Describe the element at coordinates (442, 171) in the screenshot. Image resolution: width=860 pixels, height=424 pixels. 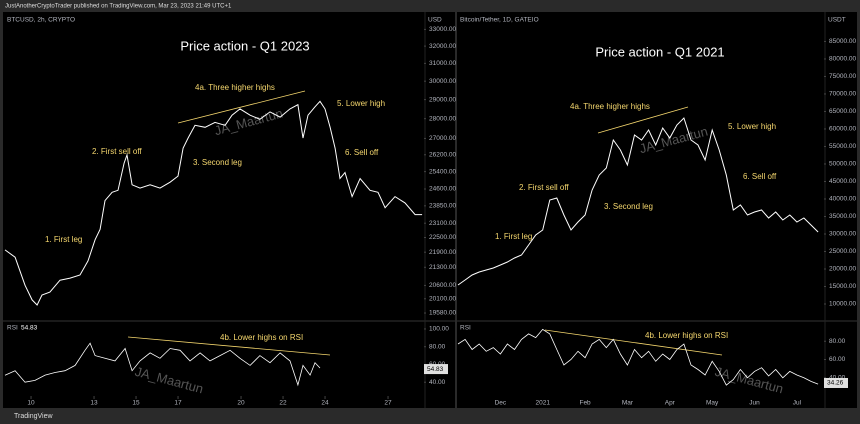
I see `y-tick-label: 25400.00` at that location.